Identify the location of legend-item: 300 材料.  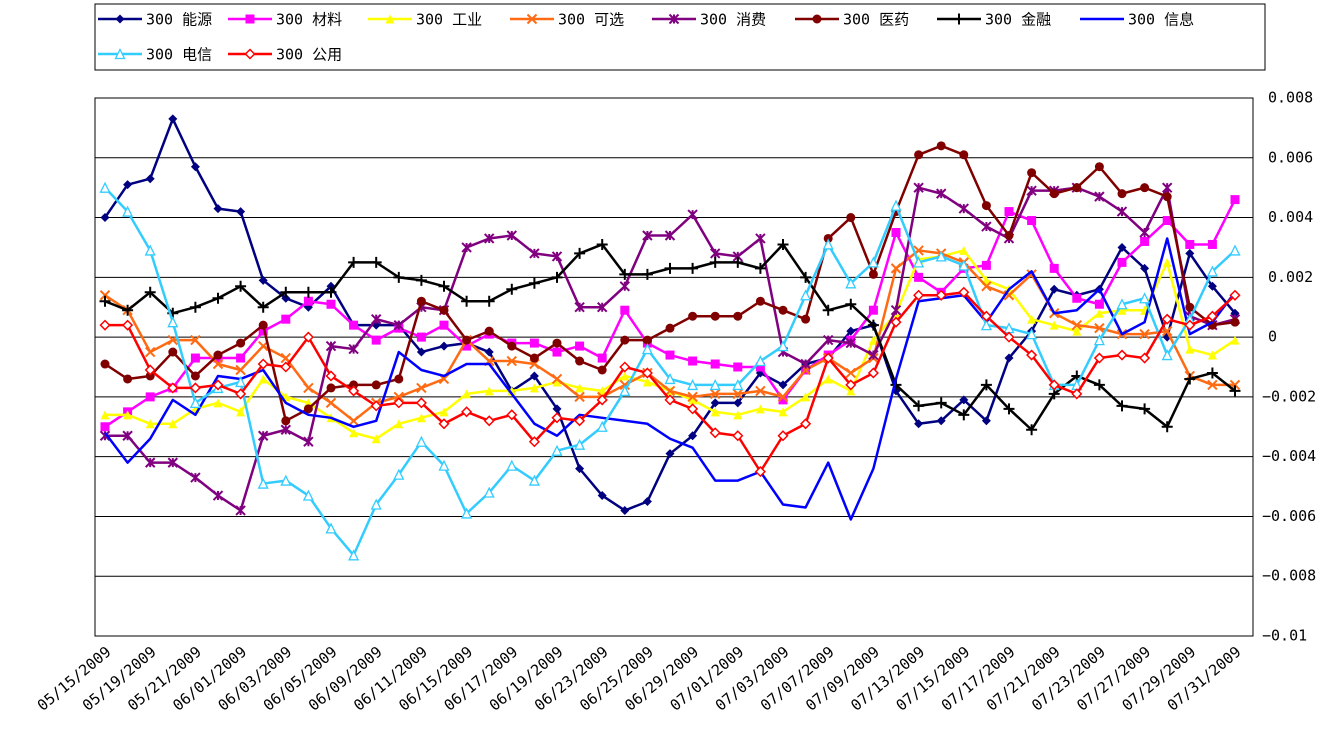
(285, 20).